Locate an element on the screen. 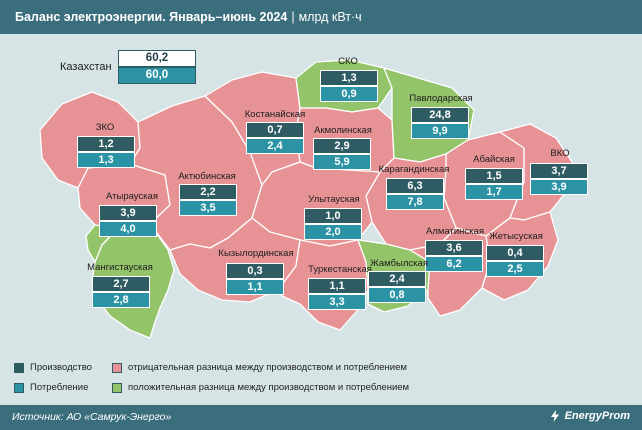 The image size is (642, 430). values-zhambyl: 2,4 0,8 is located at coordinates (397, 287).